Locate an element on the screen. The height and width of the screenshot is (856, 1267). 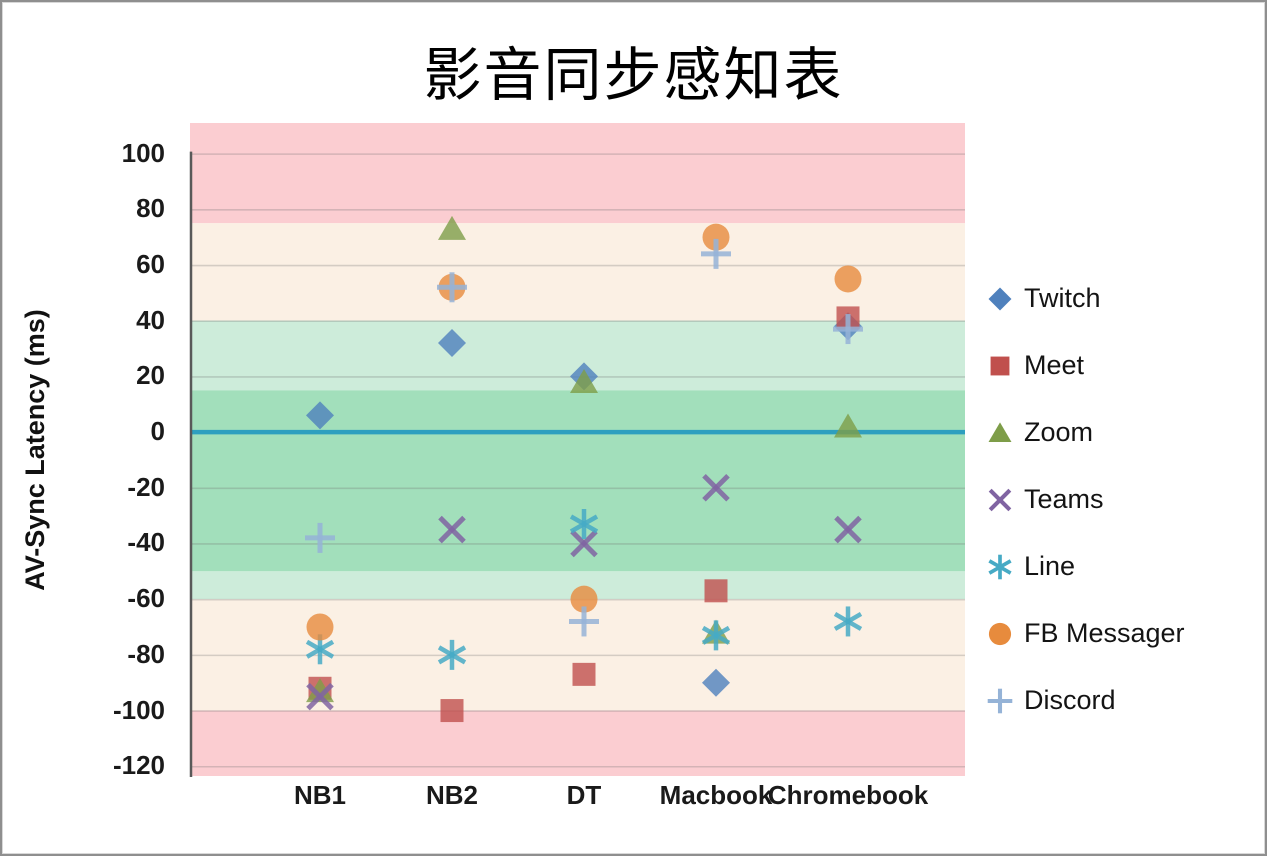
legend-label: Zoom is located at coordinates (1059, 432).